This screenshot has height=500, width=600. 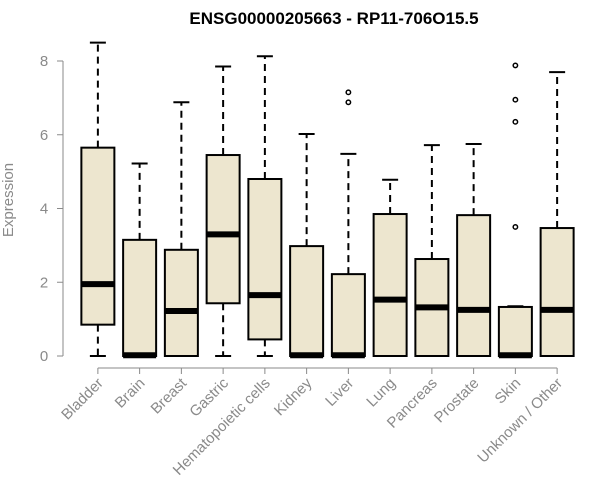 I want to click on box-hematopoietic-cells, so click(x=265, y=206).